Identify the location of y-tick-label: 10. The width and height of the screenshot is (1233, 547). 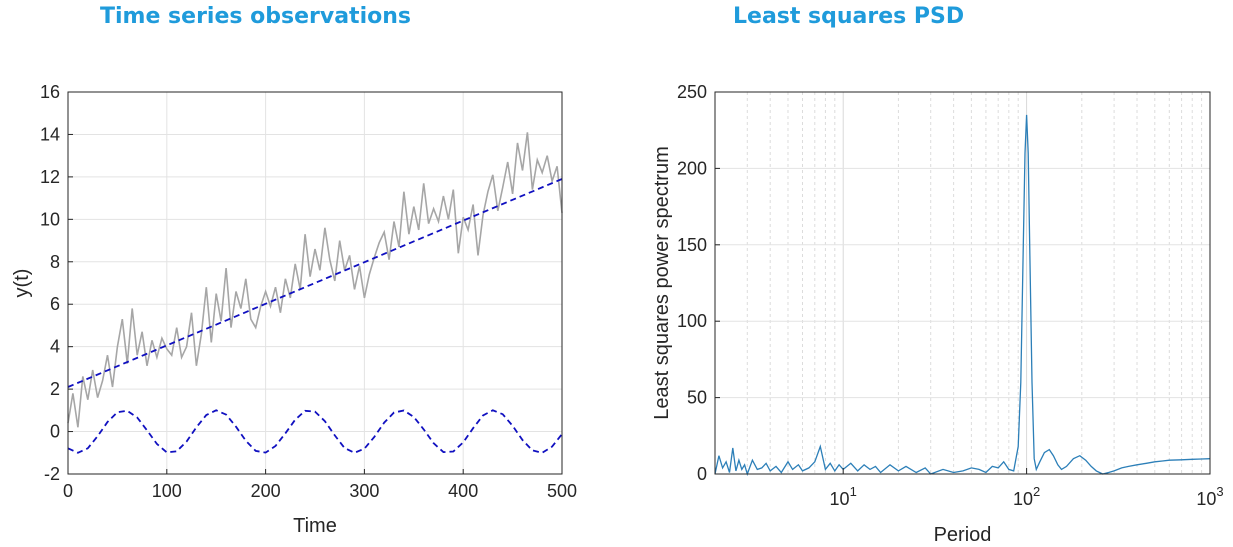
(50, 219).